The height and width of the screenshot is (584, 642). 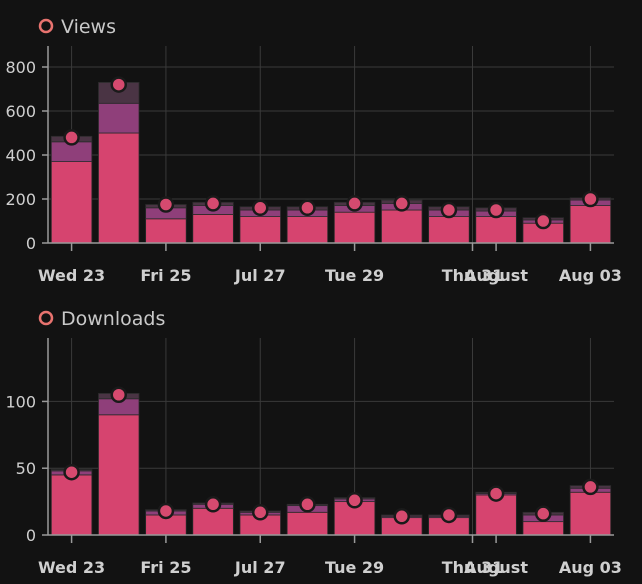 I want to click on views-y-tick-label: 600, so click(x=20, y=111).